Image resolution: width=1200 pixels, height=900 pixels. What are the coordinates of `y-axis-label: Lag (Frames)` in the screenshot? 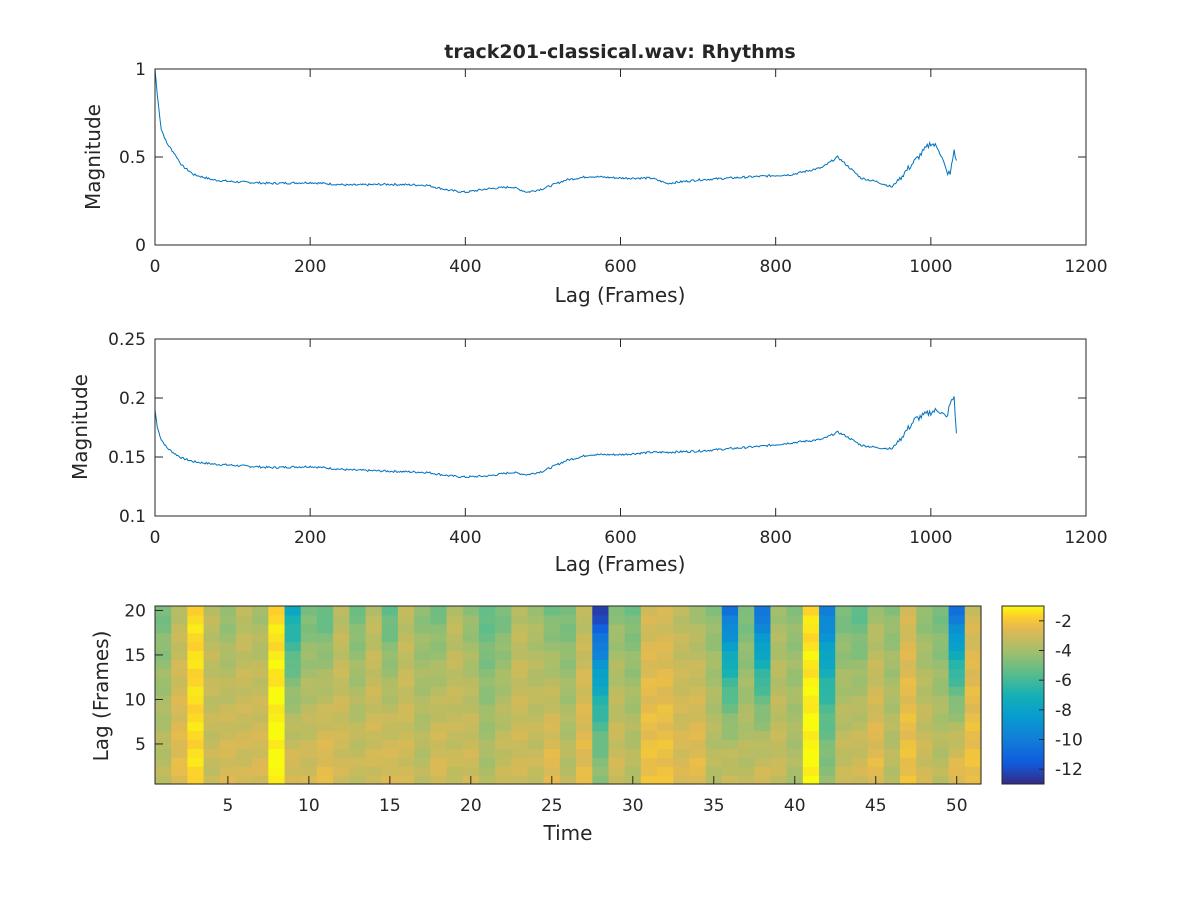 It's located at (101, 696).